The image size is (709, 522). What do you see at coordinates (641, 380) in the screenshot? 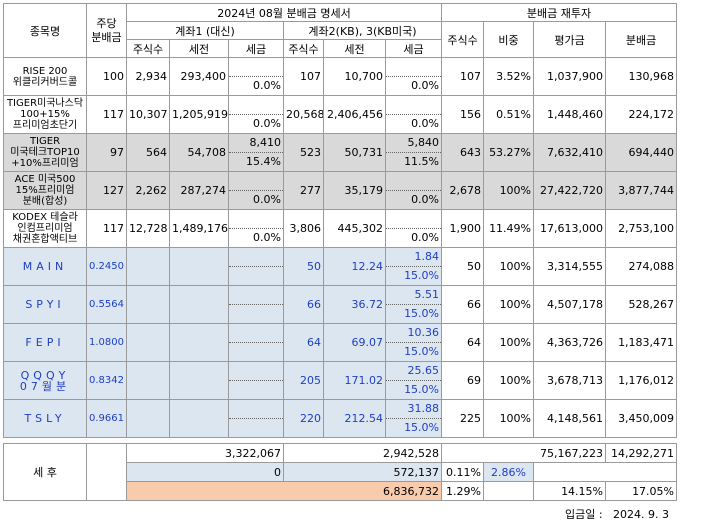
I see `distribution: 1,176,012` at bounding box center [641, 380].